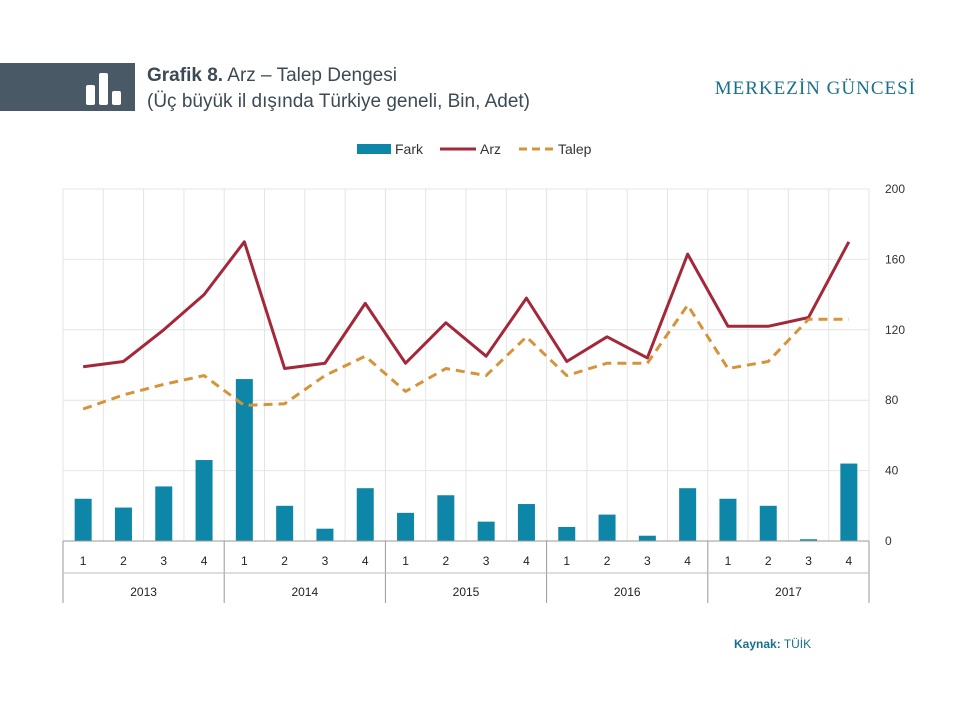 The width and height of the screenshot is (960, 720). What do you see at coordinates (757, 644) in the screenshot?
I see `source-label: Kaynak:` at bounding box center [757, 644].